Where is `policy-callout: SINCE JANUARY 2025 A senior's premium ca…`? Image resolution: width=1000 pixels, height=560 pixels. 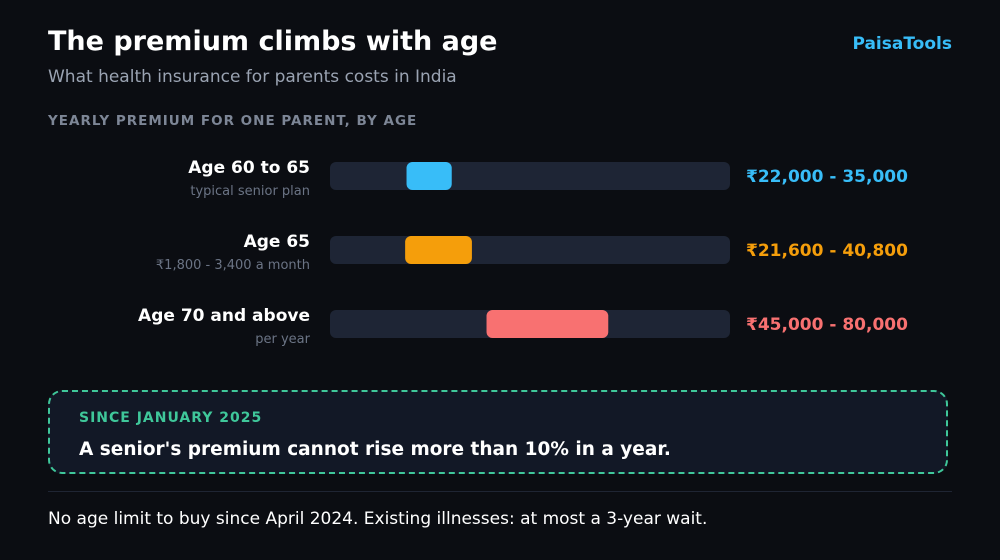
policy-callout: SINCE JANUARY 2025 A senior's premium ca… is located at coordinates (498, 432).